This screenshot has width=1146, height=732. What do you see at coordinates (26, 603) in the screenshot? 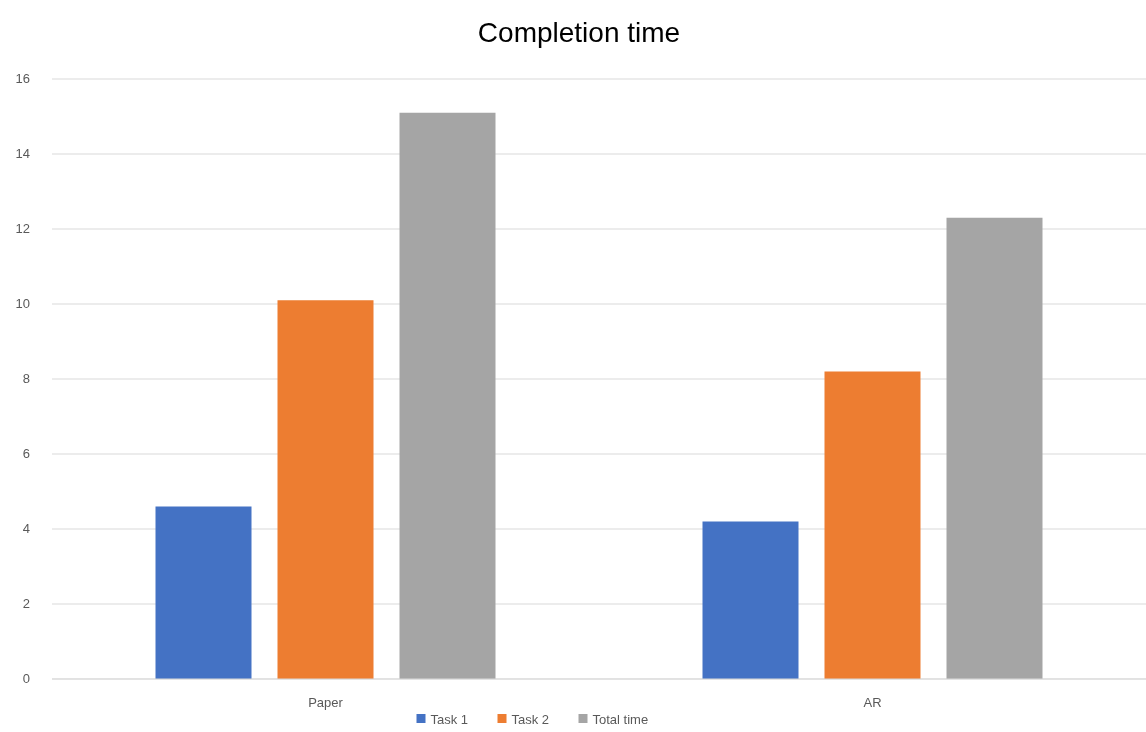
I see `y-tick-label: 2` at bounding box center [26, 603].